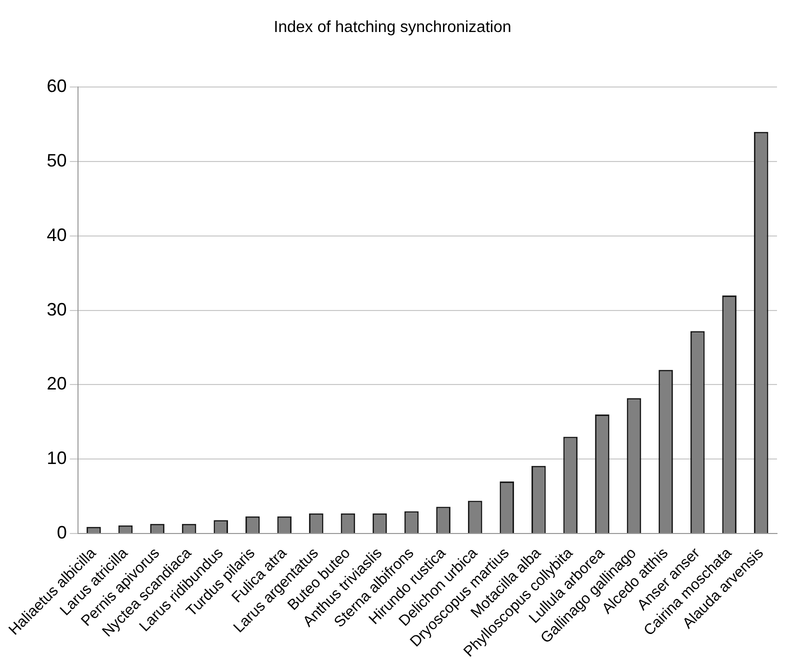  What do you see at coordinates (56, 309) in the screenshot?
I see `y-tick-label: 30` at bounding box center [56, 309].